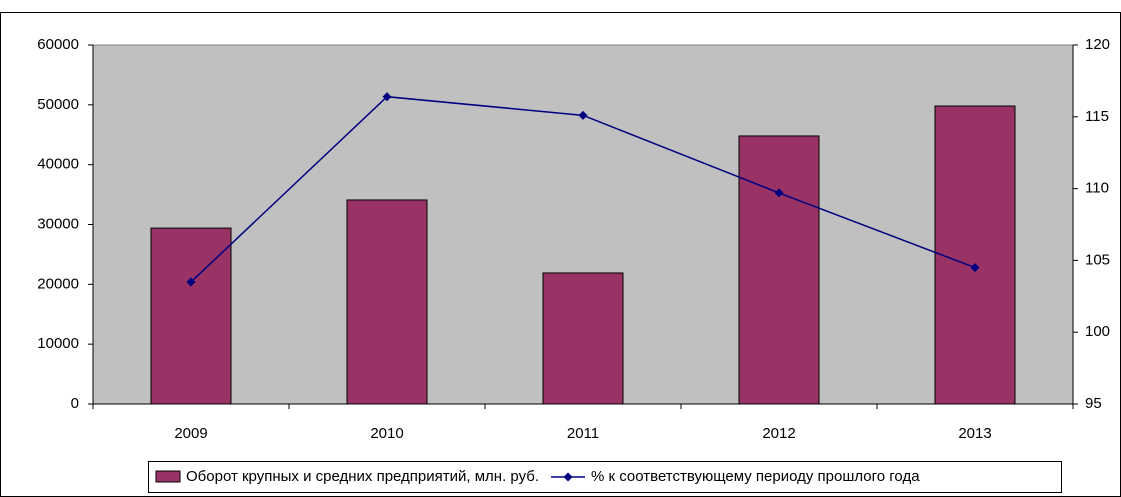 This screenshot has width=1121, height=497. I want to click on x-tick-label: 2009, so click(190, 433).